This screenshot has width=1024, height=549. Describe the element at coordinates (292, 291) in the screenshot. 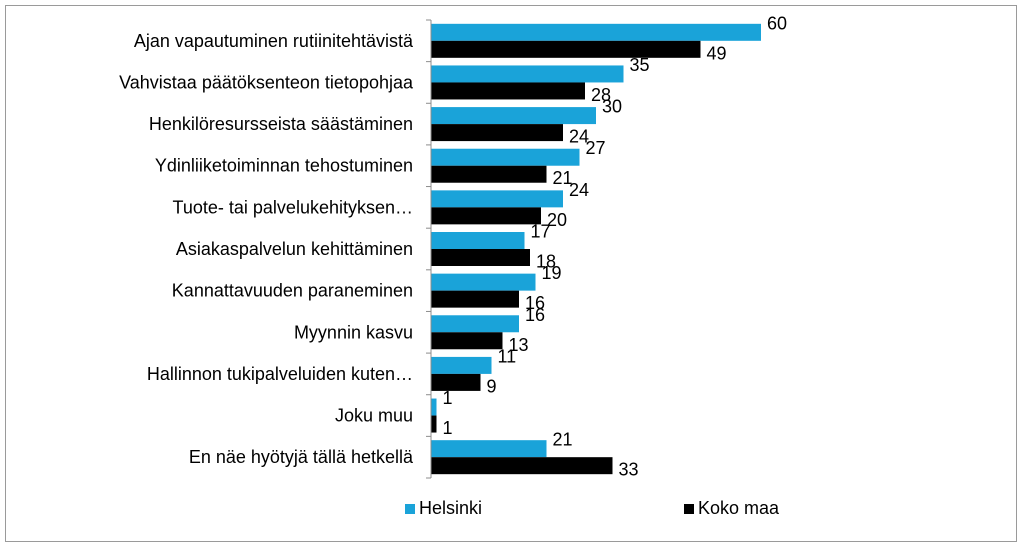

I see `category-label: Kannattavuuden paraneminen` at that location.